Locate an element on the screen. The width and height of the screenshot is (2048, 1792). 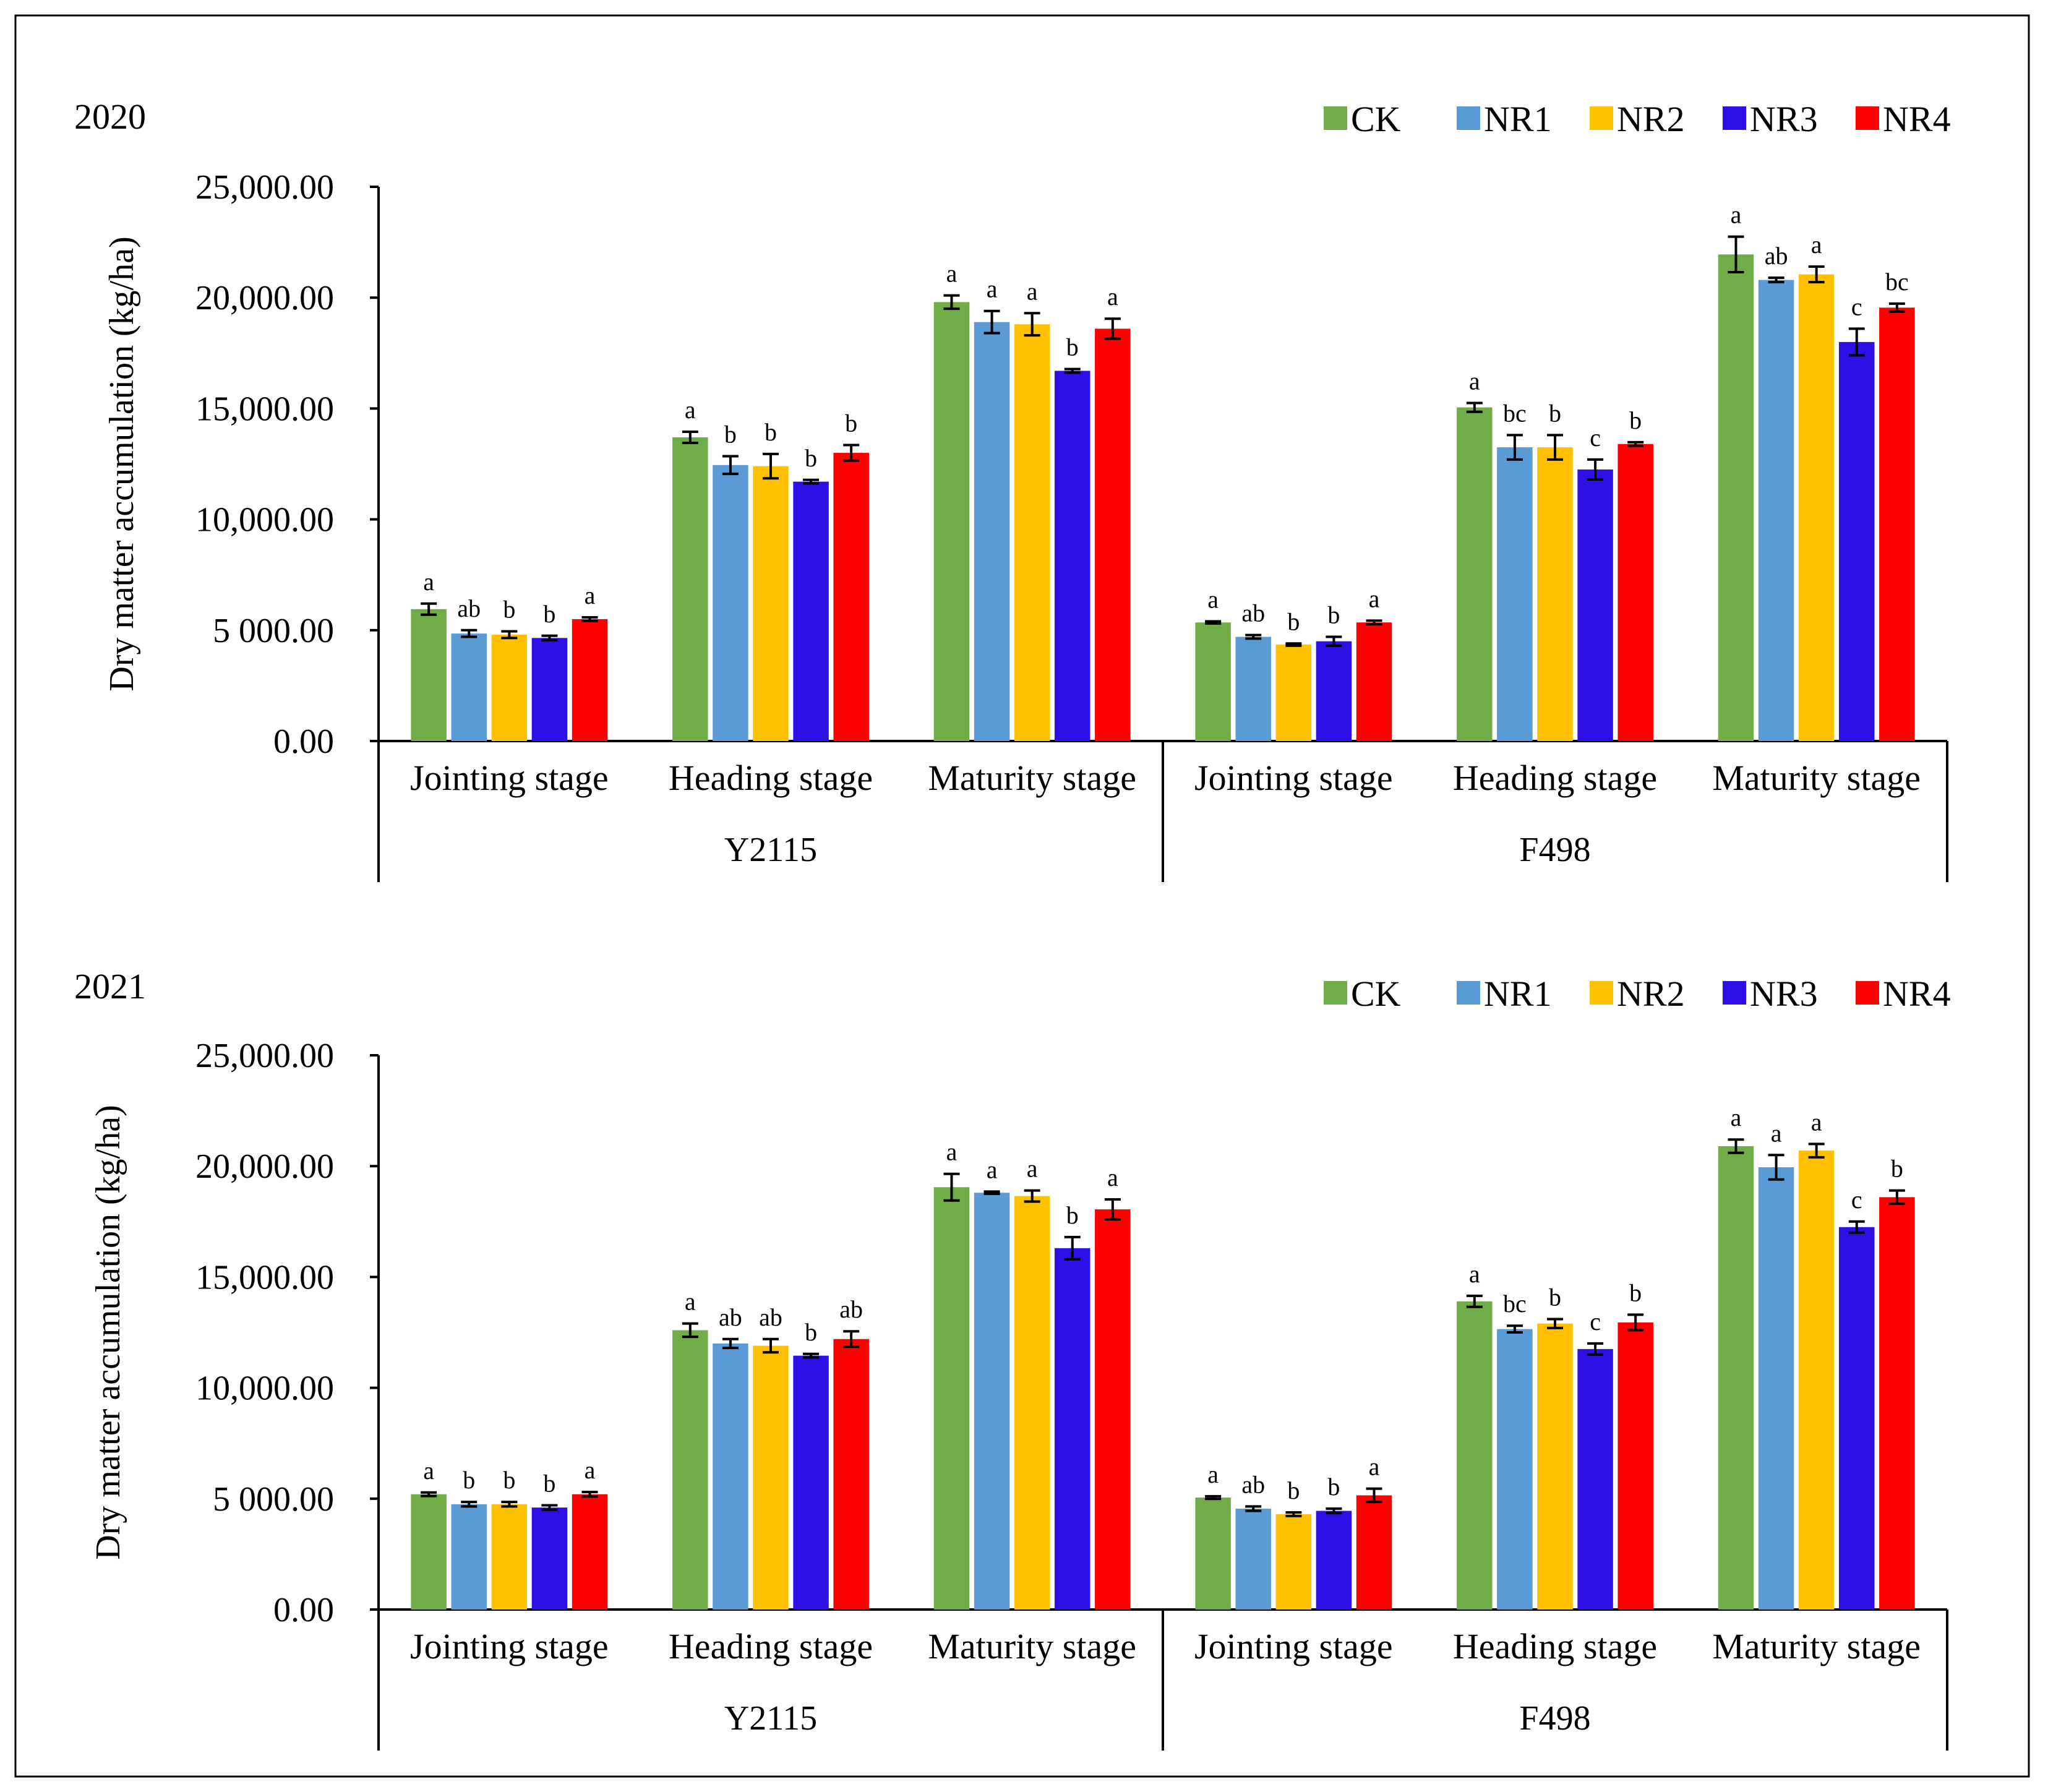
y-tick-label: 0.00 is located at coordinates (303, 741).